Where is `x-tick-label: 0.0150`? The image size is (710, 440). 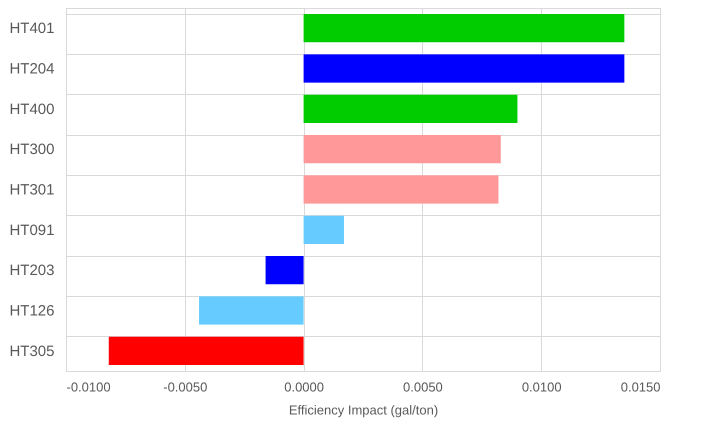 x-tick-label: 0.0150 is located at coordinates (640, 387).